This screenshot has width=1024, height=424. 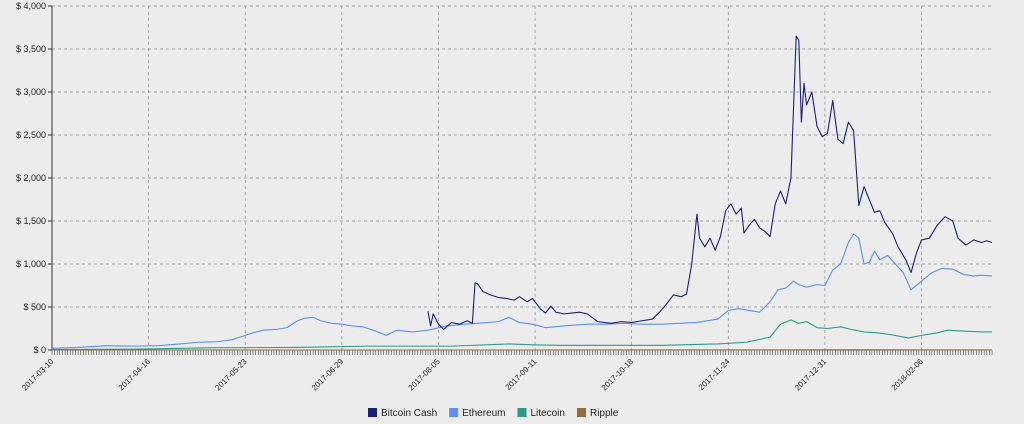 I want to click on y-tick-label: $ 2,000, so click(x=31, y=178).